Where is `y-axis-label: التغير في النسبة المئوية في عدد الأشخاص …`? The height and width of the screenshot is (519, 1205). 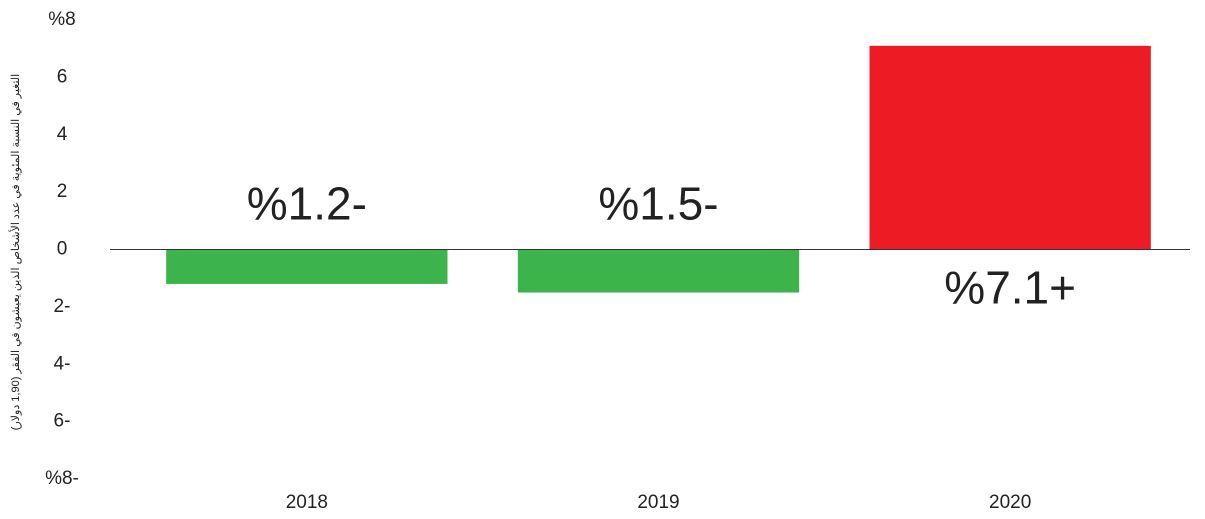 y-axis-label: التغير في النسبة المئوية في عدد الأشخاص … is located at coordinates (15, 252).